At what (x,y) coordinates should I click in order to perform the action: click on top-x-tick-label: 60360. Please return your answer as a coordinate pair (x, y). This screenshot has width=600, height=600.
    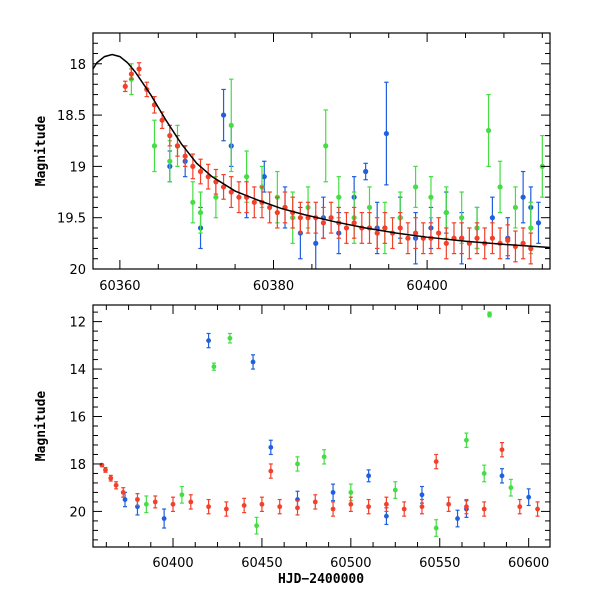
    Looking at the image, I should click on (119, 286).